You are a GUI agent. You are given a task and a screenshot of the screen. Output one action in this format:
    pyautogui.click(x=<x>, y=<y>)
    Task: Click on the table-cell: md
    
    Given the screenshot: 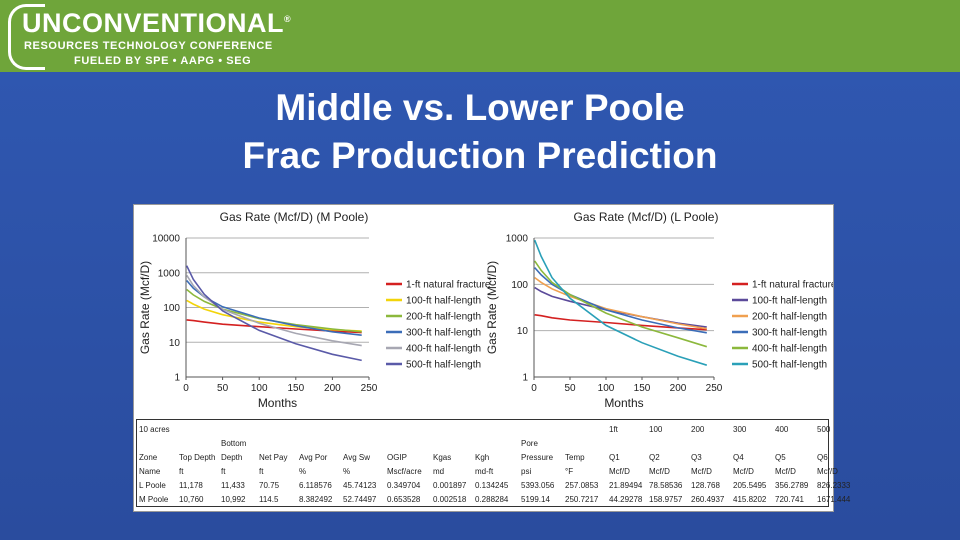 What is the action you would take?
    pyautogui.click(x=439, y=471)
    